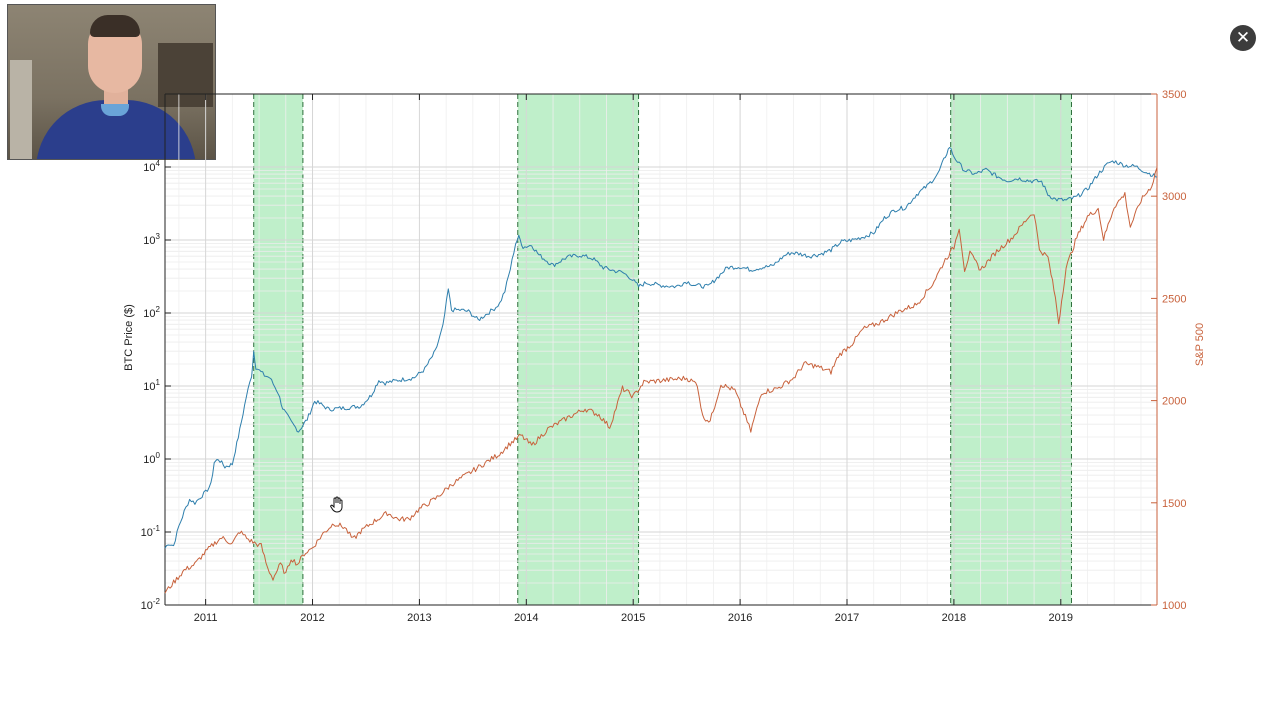 The image size is (1280, 720). Describe the element at coordinates (1061, 618) in the screenshot. I see `x-tick-label: 2019` at that location.